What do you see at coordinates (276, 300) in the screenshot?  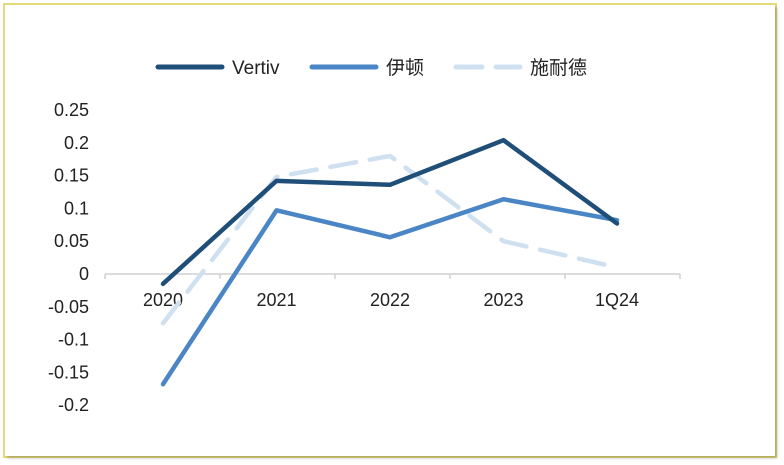 I see `x-tick-label: 2021` at bounding box center [276, 300].